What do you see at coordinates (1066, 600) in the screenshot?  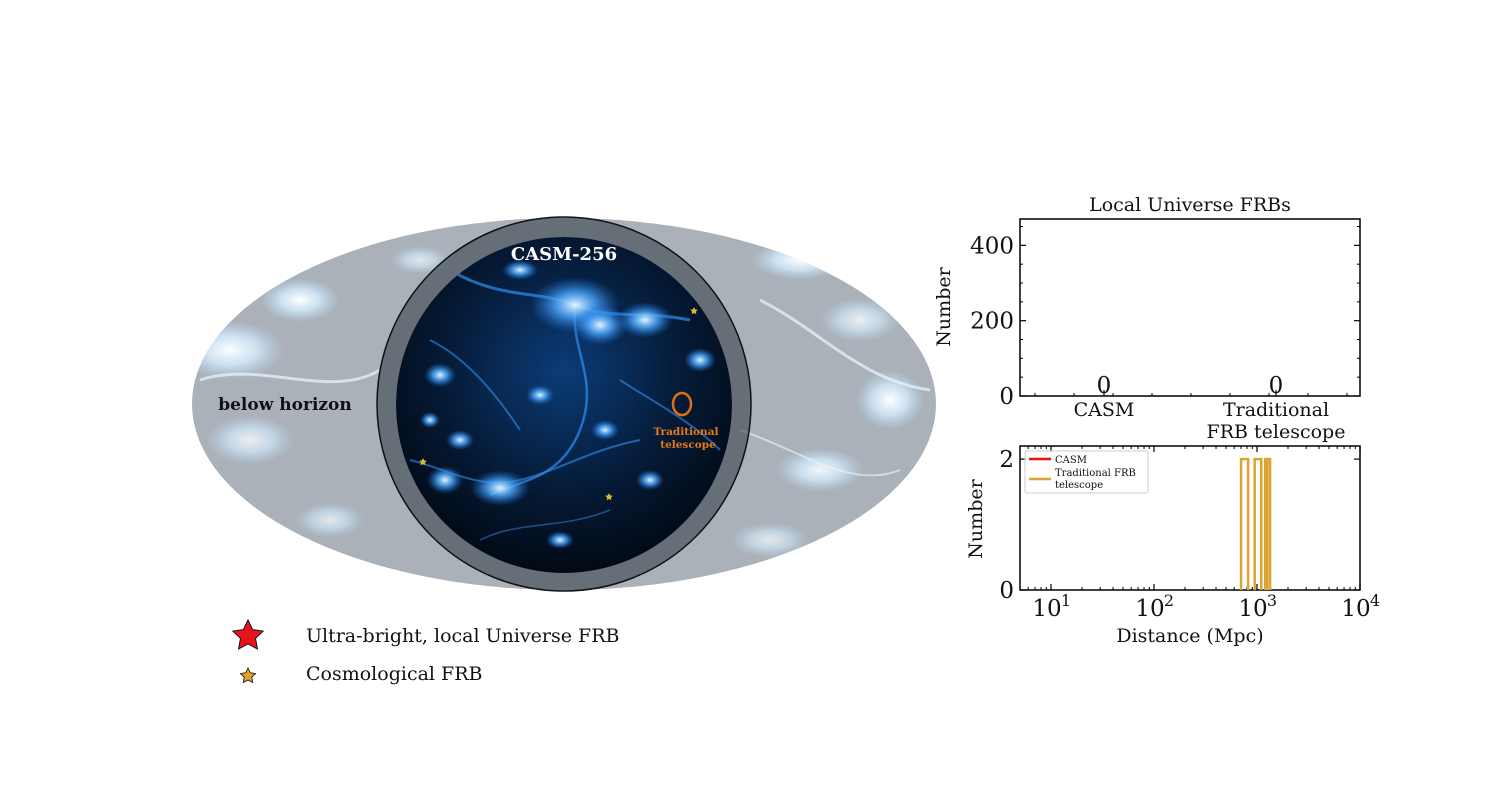 I see `chart2-xtick-exponent: 1` at bounding box center [1066, 600].